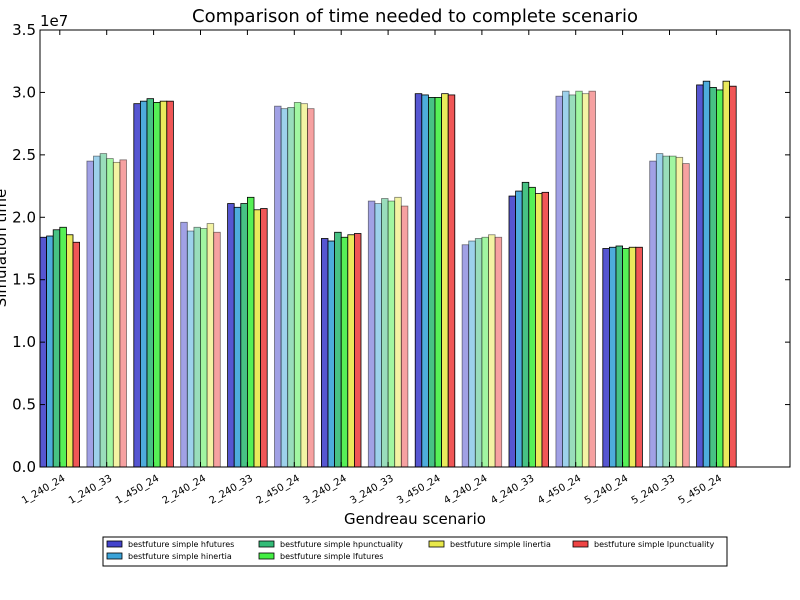  I want to click on x-tick-label: 5_450_24, so click(700, 490).